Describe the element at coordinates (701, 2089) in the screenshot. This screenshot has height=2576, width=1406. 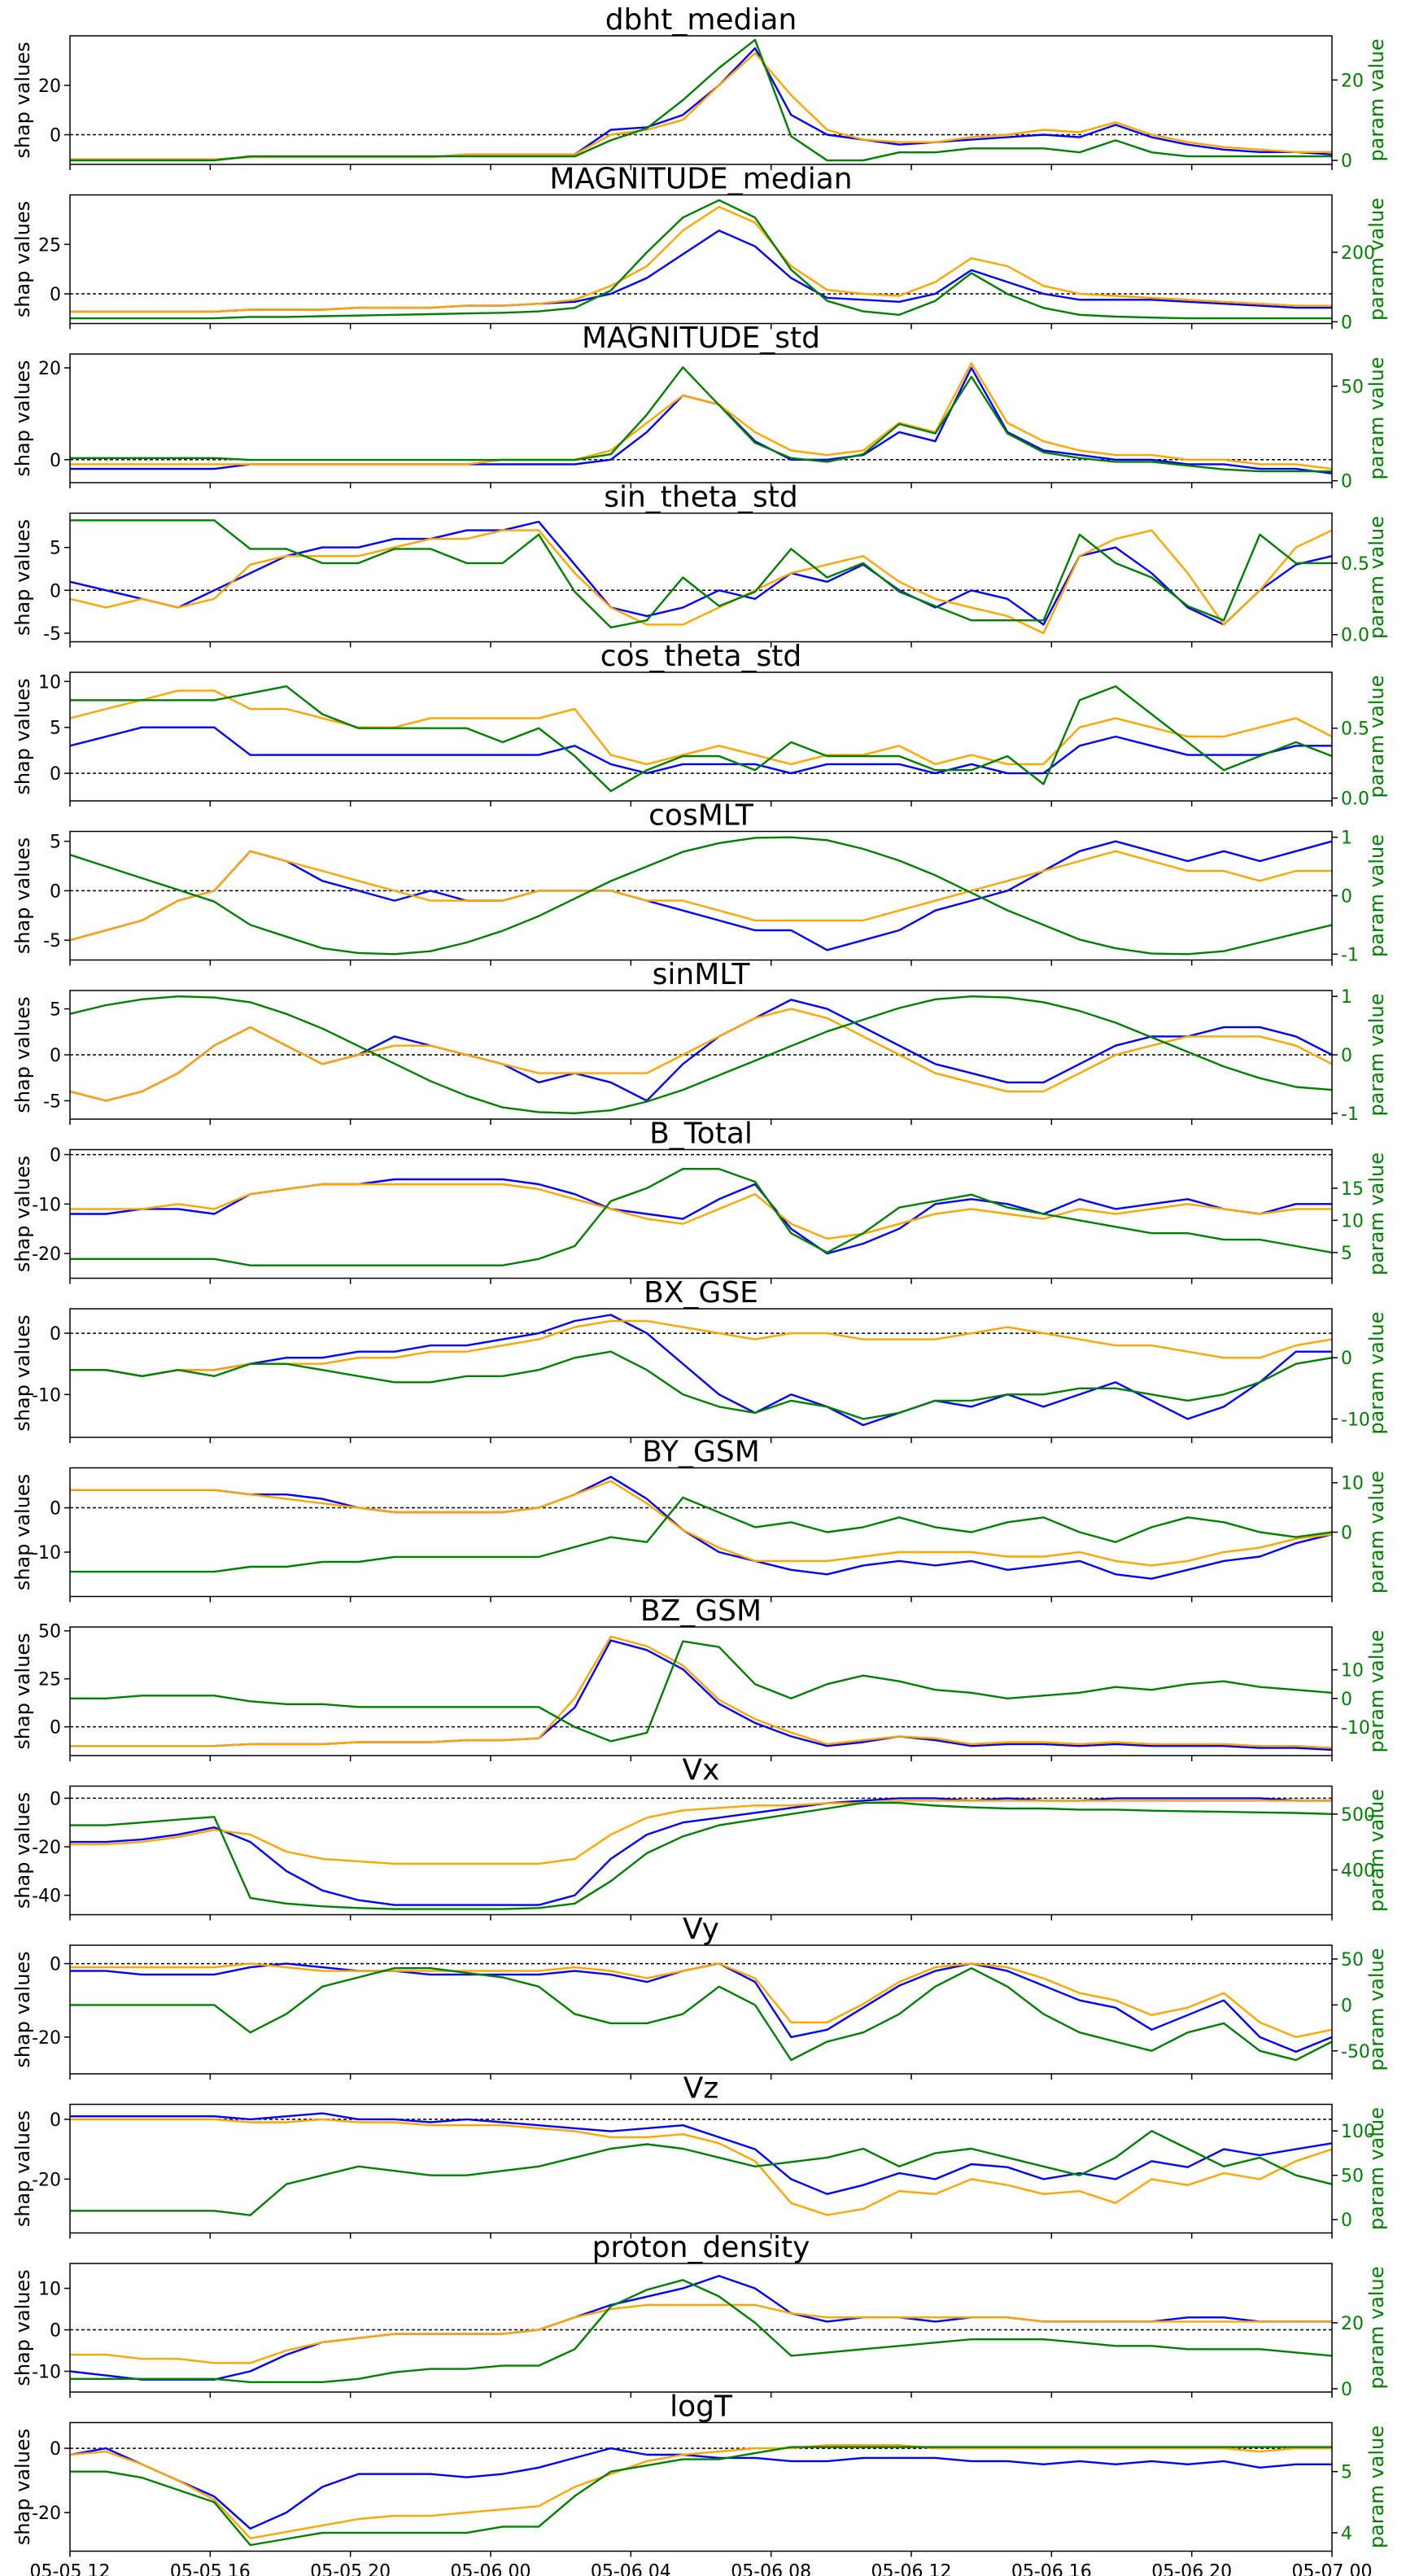
I see `panel-title: Vz` at that location.